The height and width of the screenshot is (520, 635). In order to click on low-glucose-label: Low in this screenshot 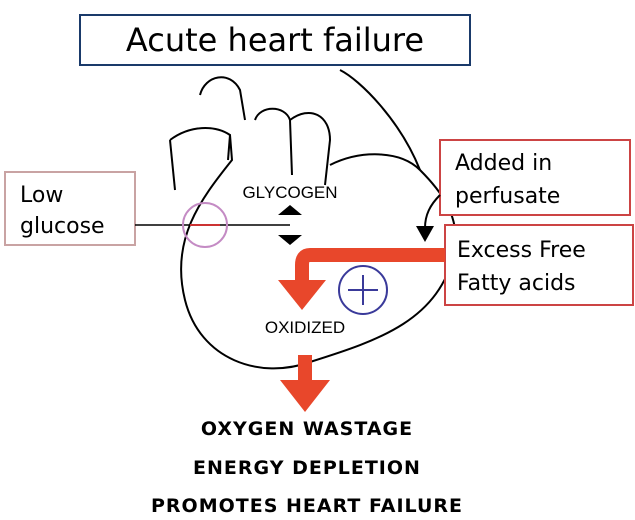, I will do `click(41, 195)`.